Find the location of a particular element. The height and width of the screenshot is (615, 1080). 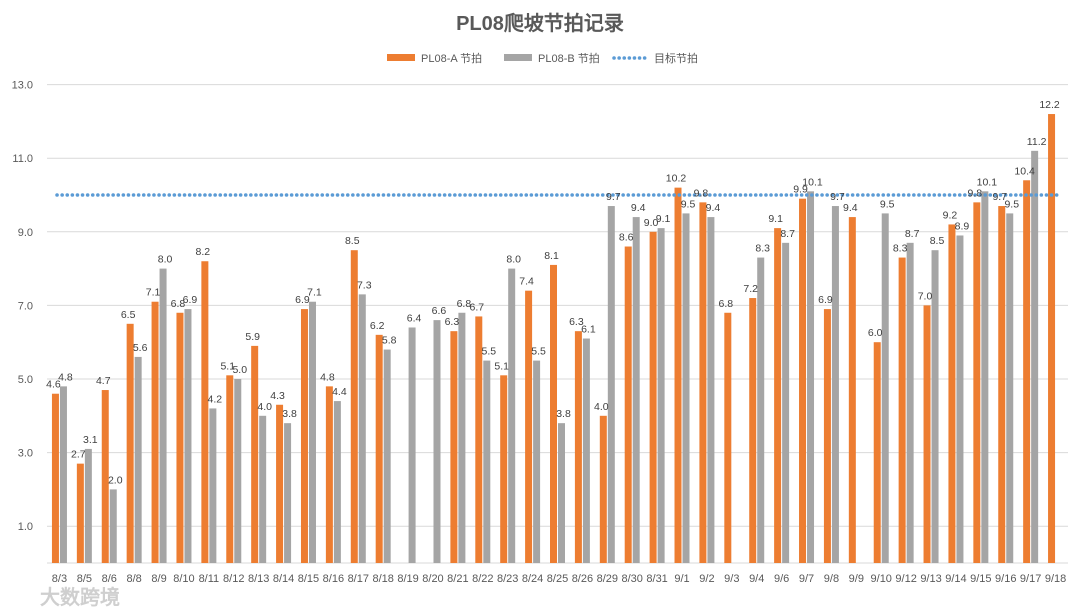

data-label-a: 6.0 is located at coordinates (875, 333).